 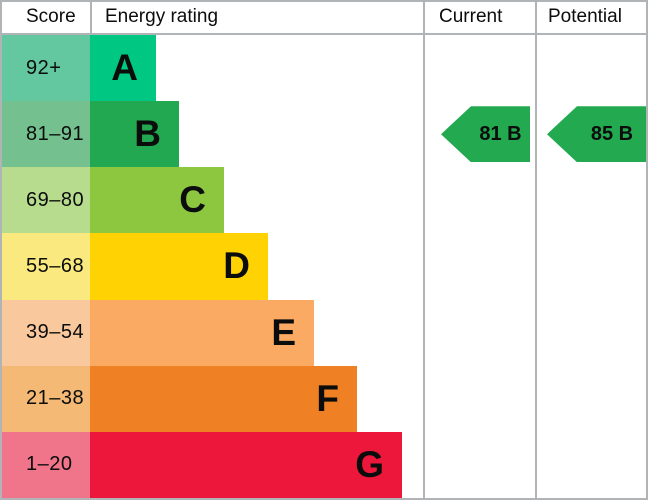 I want to click on band-bar: B, so click(x=134, y=134).